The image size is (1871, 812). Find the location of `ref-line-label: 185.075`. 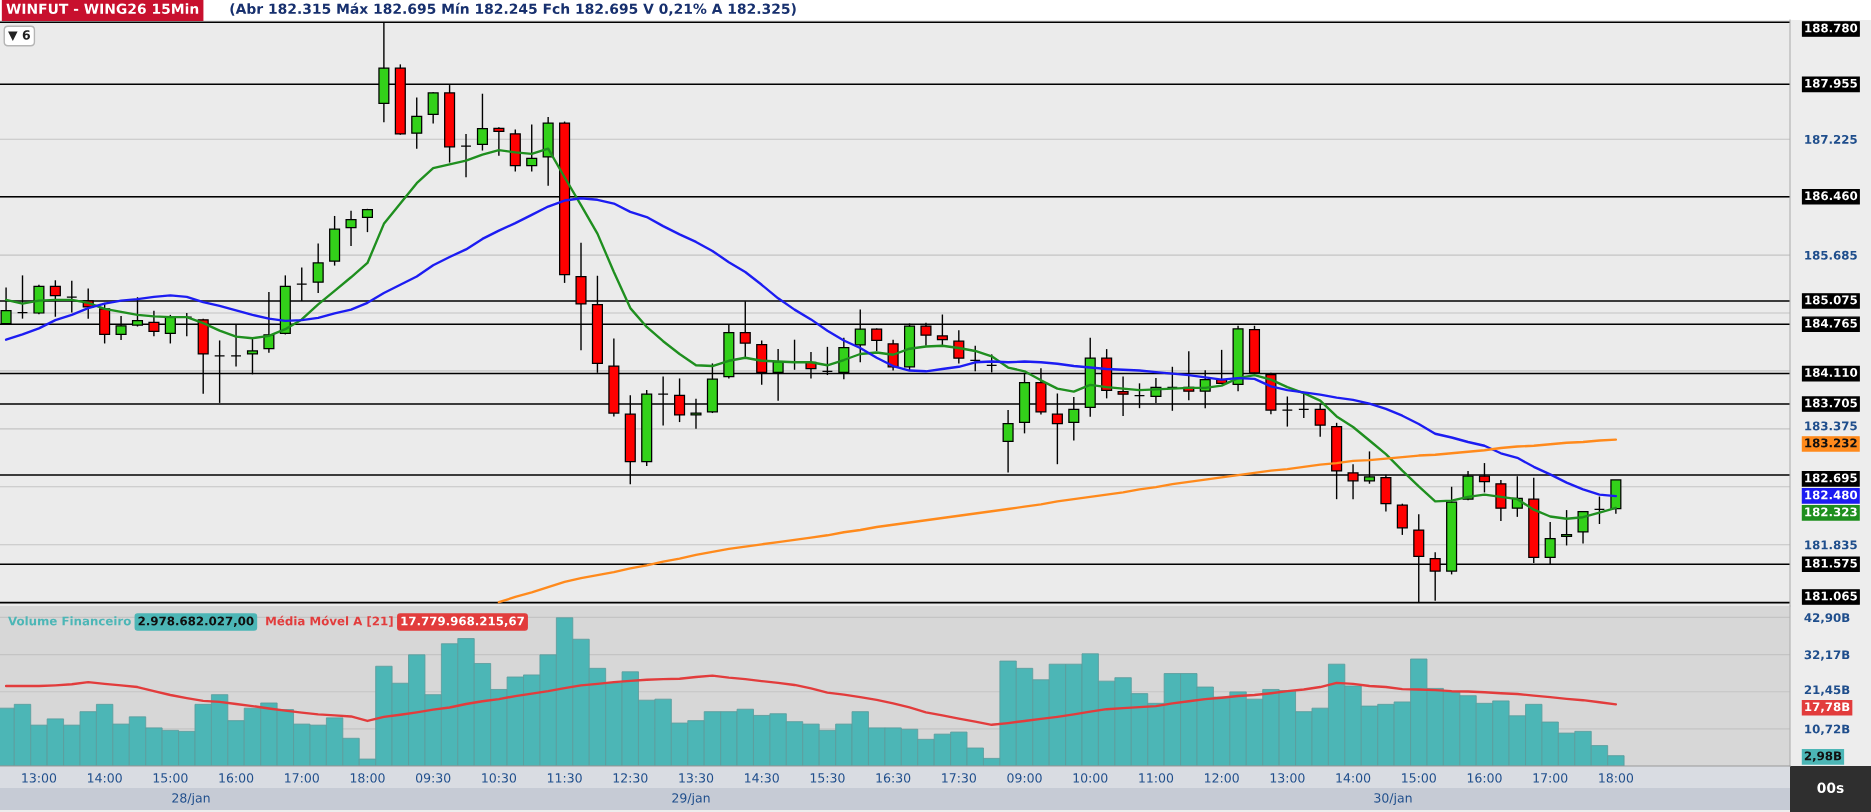

ref-line-label: 185.075 is located at coordinates (1831, 300).